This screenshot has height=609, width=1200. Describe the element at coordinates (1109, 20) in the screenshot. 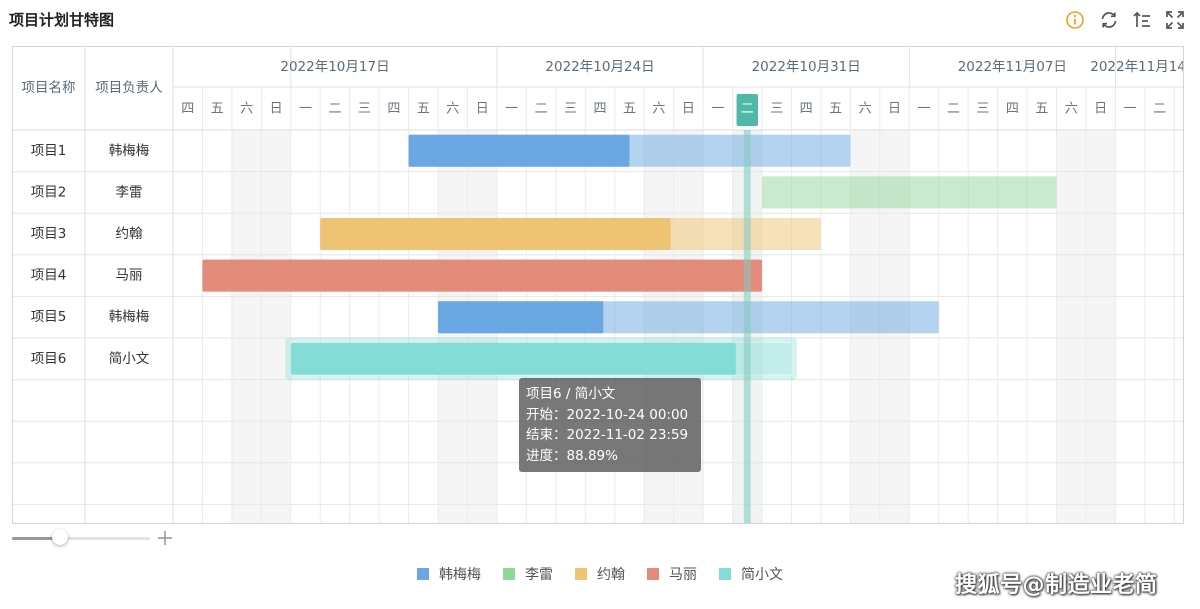

I see `refresh-icon` at that location.